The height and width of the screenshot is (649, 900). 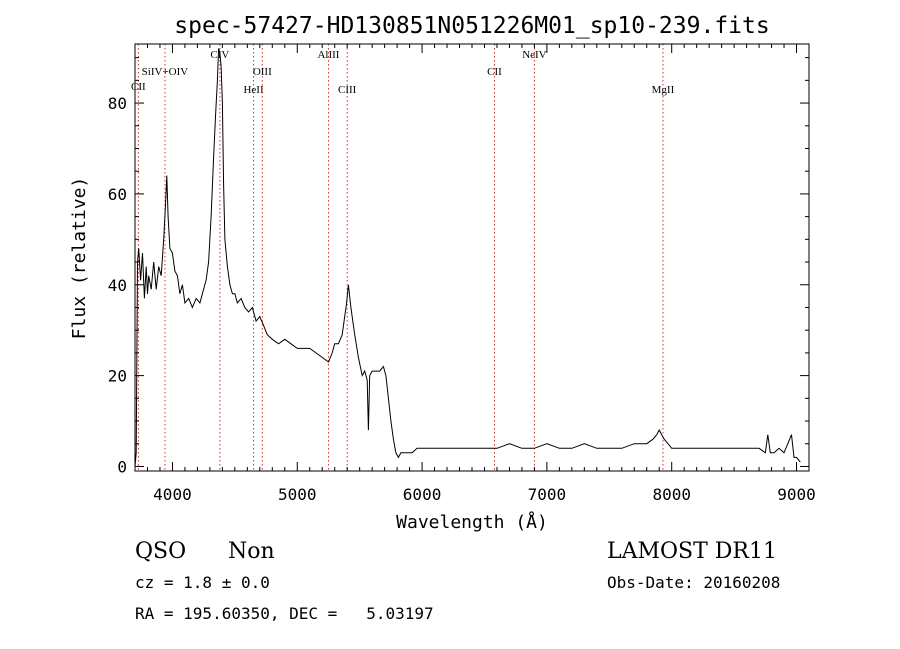 I want to click on line-label-ciii: CIII, so click(x=347, y=90).